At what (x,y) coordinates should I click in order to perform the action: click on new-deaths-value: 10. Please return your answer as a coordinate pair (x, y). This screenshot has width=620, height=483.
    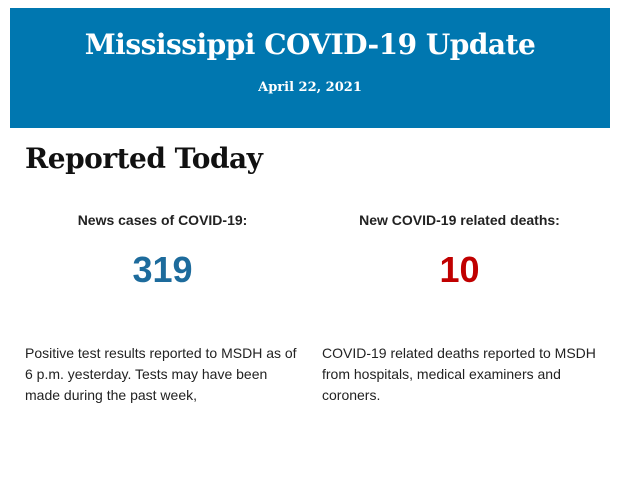
    Looking at the image, I should click on (459, 269).